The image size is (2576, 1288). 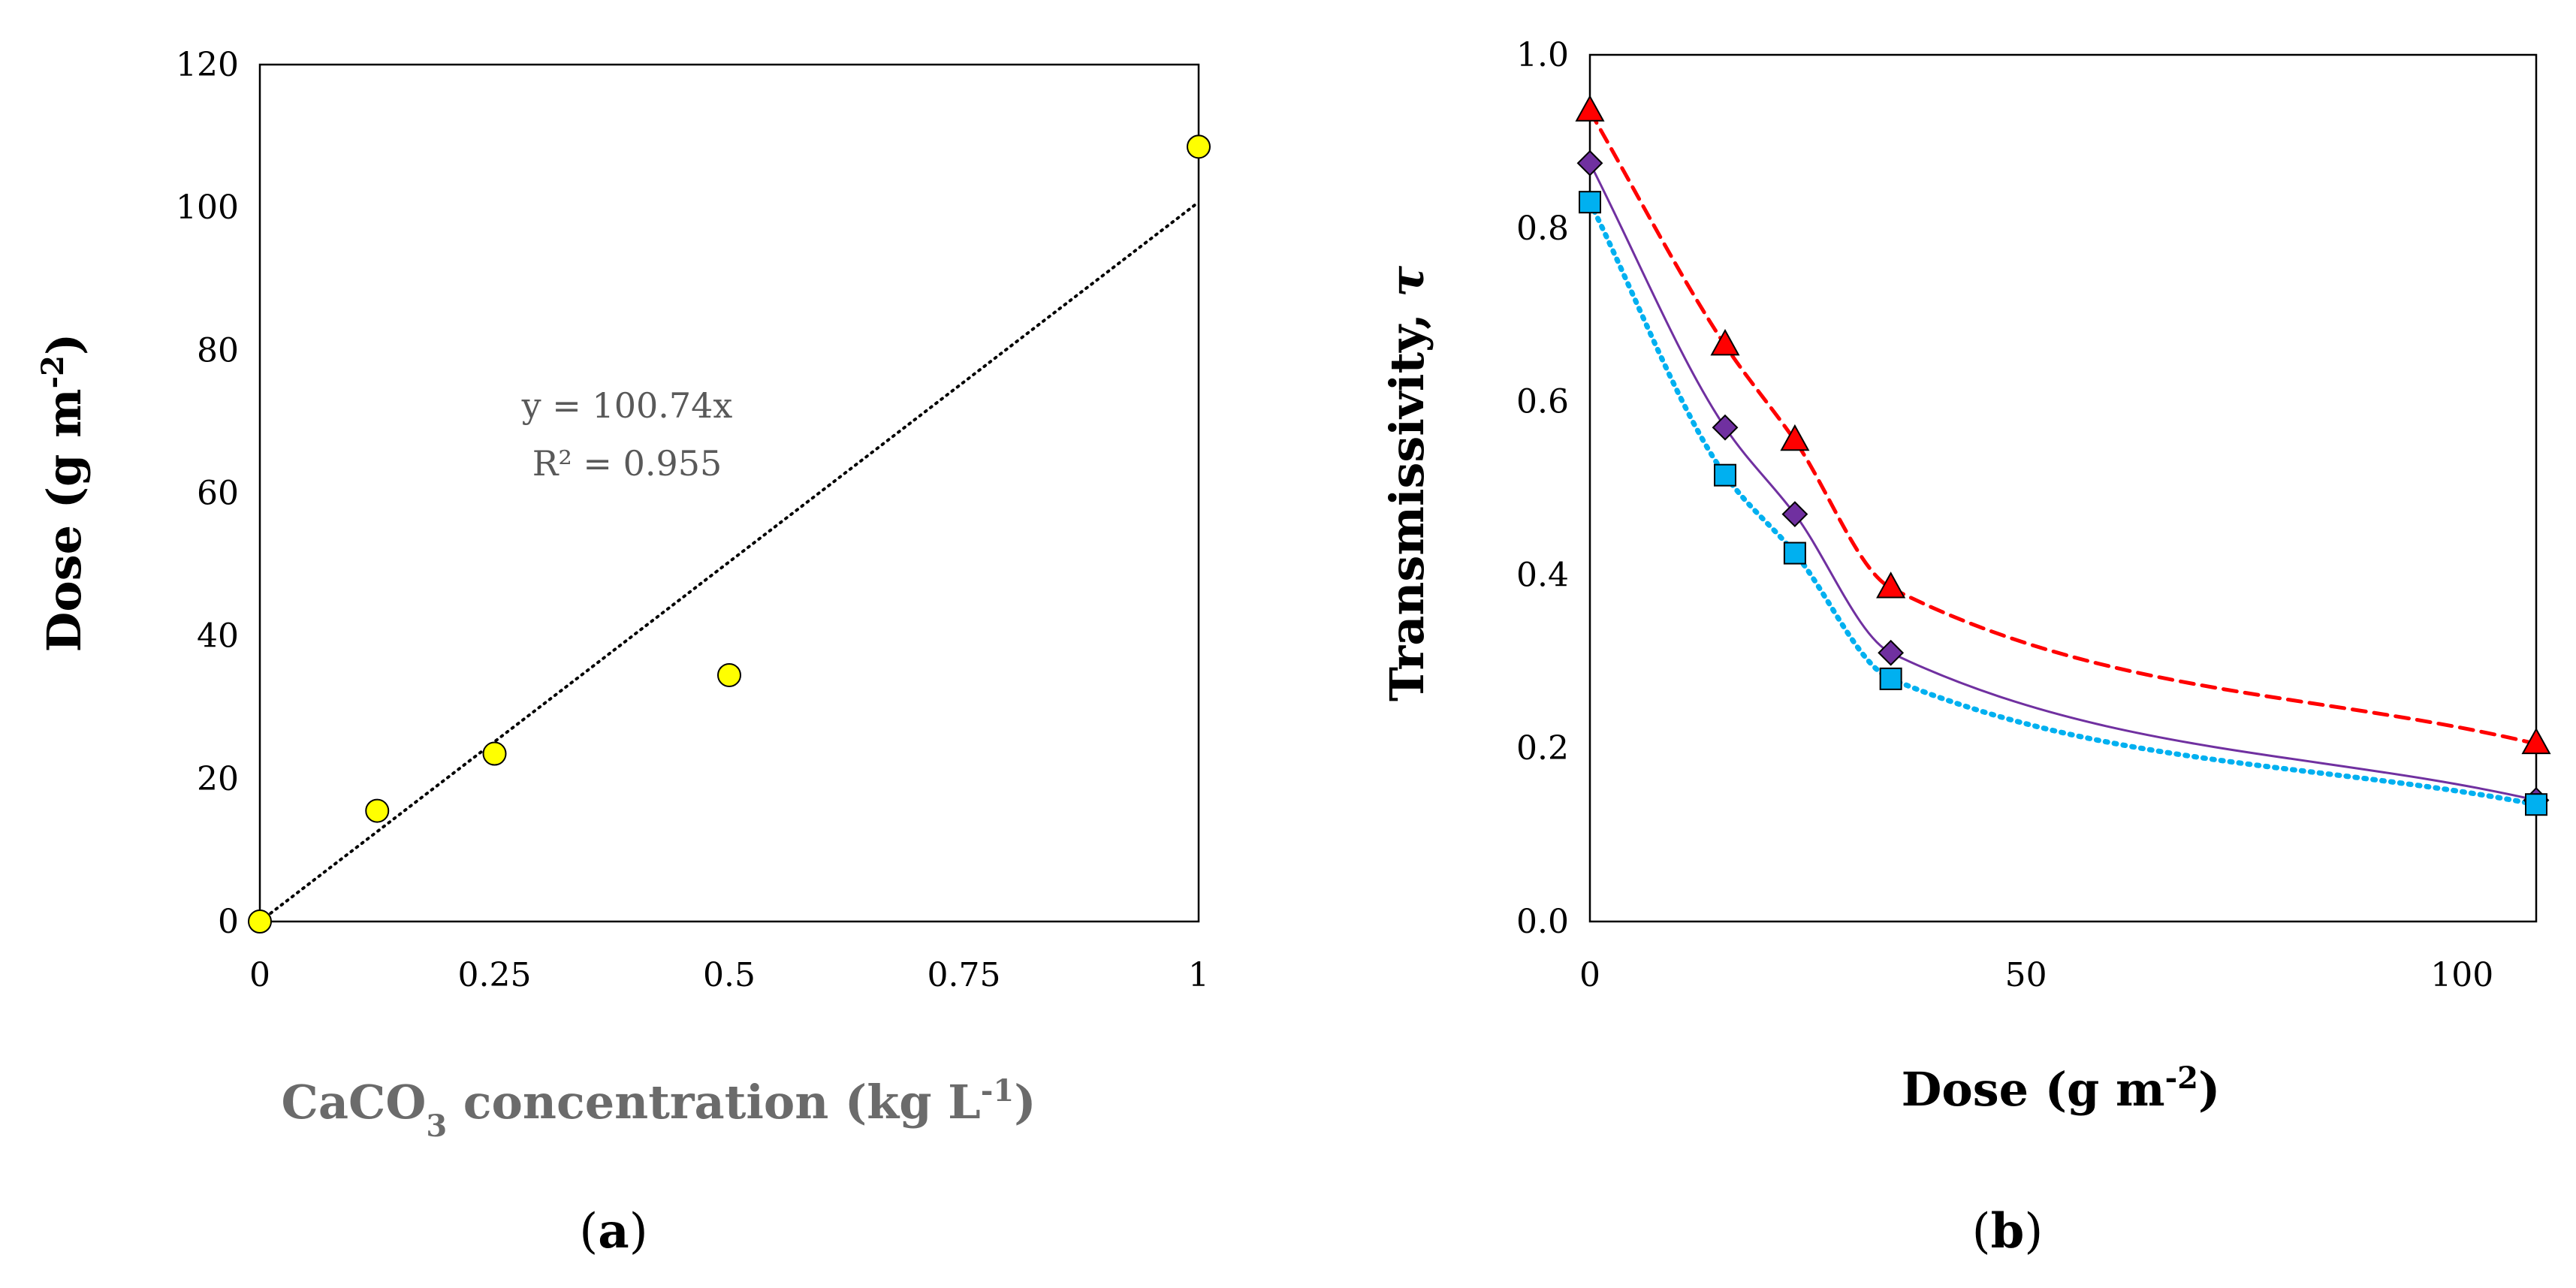 What do you see at coordinates (208, 65) in the screenshot?
I see `panel-a-y-tick-label: 120` at bounding box center [208, 65].